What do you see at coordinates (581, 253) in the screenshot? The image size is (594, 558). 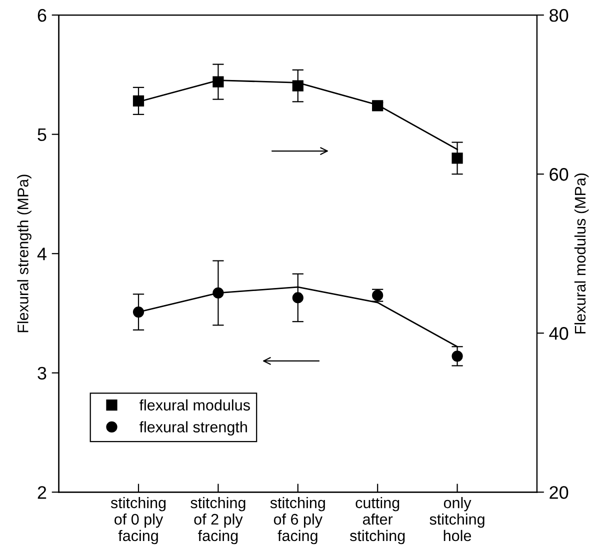 I see `y2-axis-title: Flexural modulus (MPa)` at bounding box center [581, 253].